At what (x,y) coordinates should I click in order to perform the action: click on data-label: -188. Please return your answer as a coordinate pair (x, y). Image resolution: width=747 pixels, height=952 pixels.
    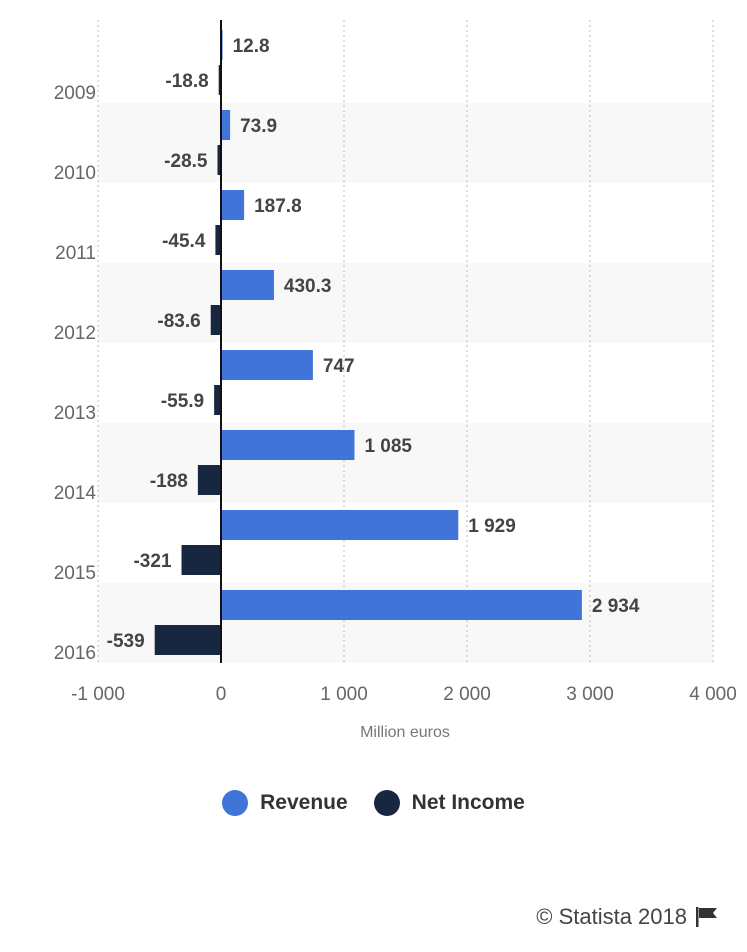
    Looking at the image, I should click on (169, 481).